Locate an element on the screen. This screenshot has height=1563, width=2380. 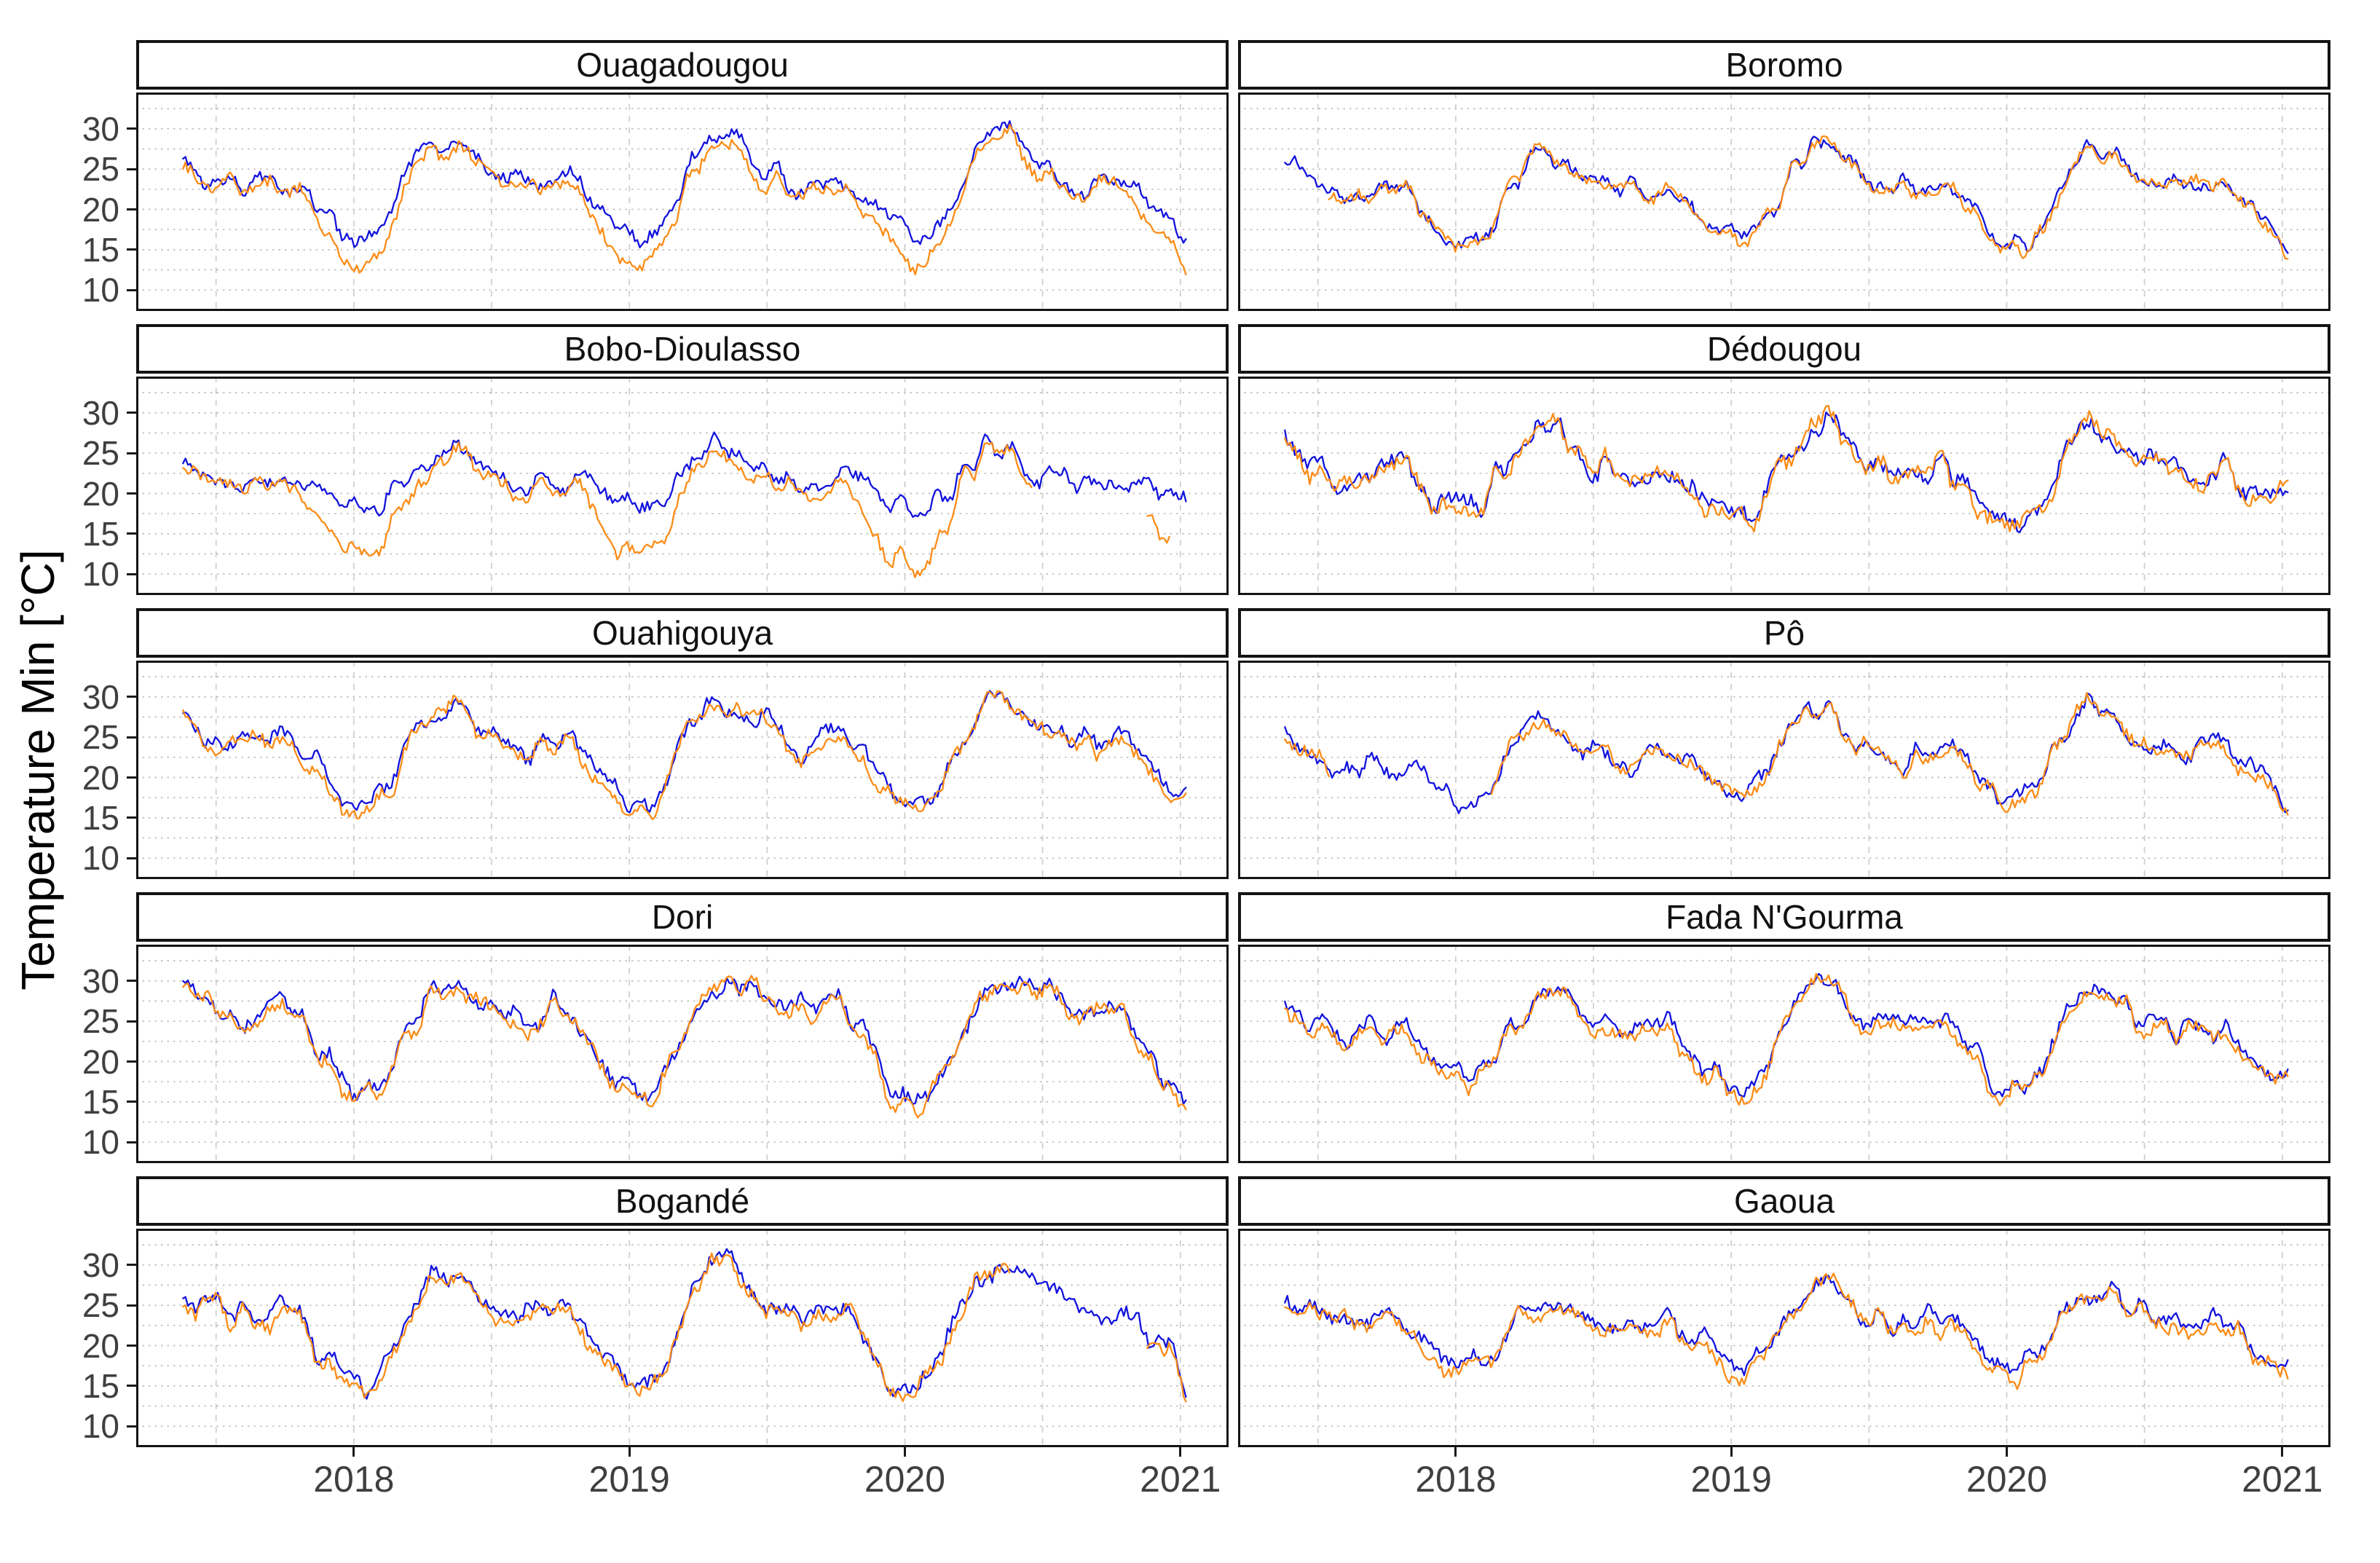
facet-title: Bobo-Dioulasso is located at coordinates (682, 349).